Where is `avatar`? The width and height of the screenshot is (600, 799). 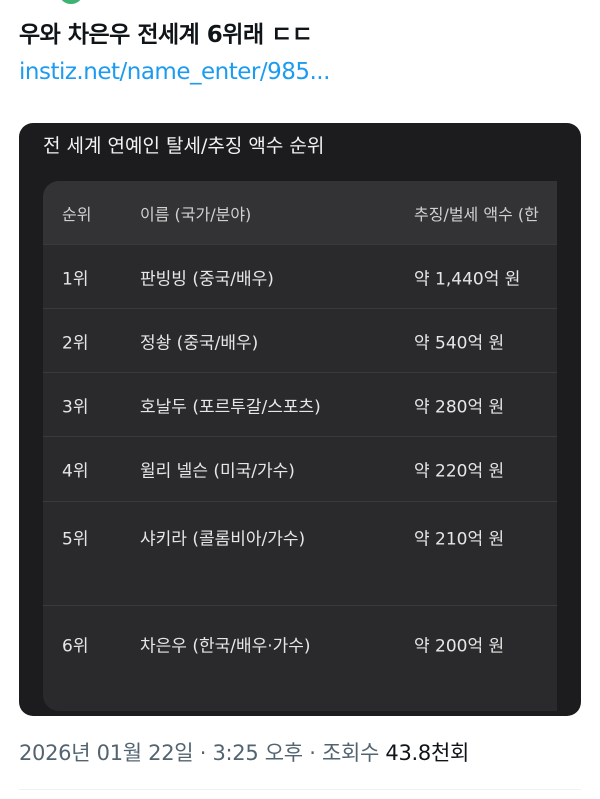 avatar is located at coordinates (71, 2).